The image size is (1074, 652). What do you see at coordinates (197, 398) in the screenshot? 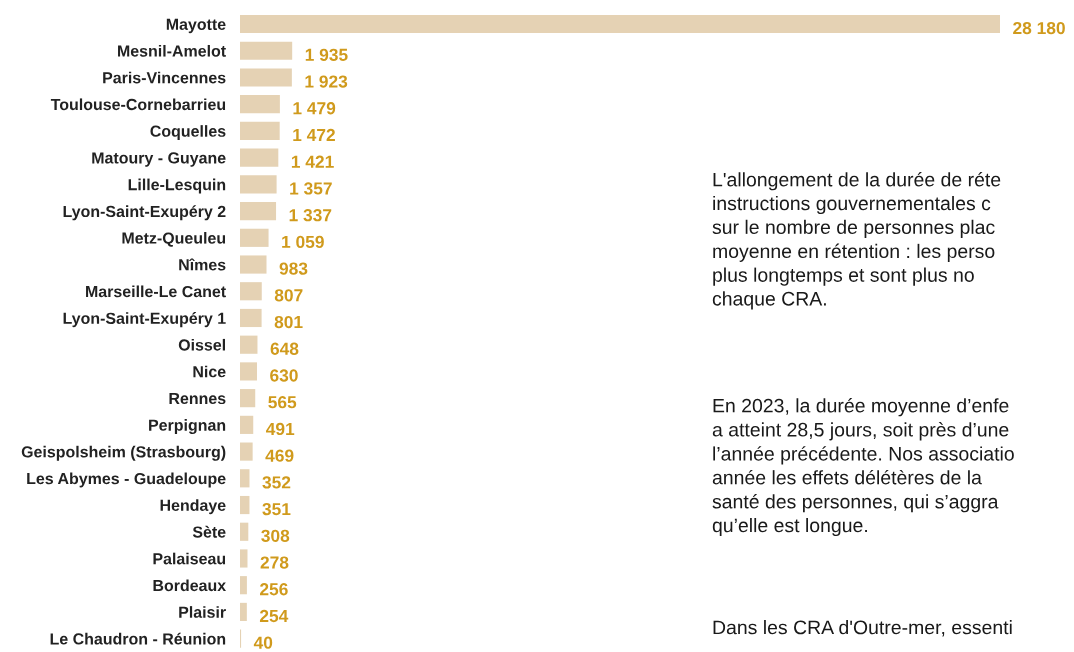
I see `y-tick-label: Rennes` at bounding box center [197, 398].